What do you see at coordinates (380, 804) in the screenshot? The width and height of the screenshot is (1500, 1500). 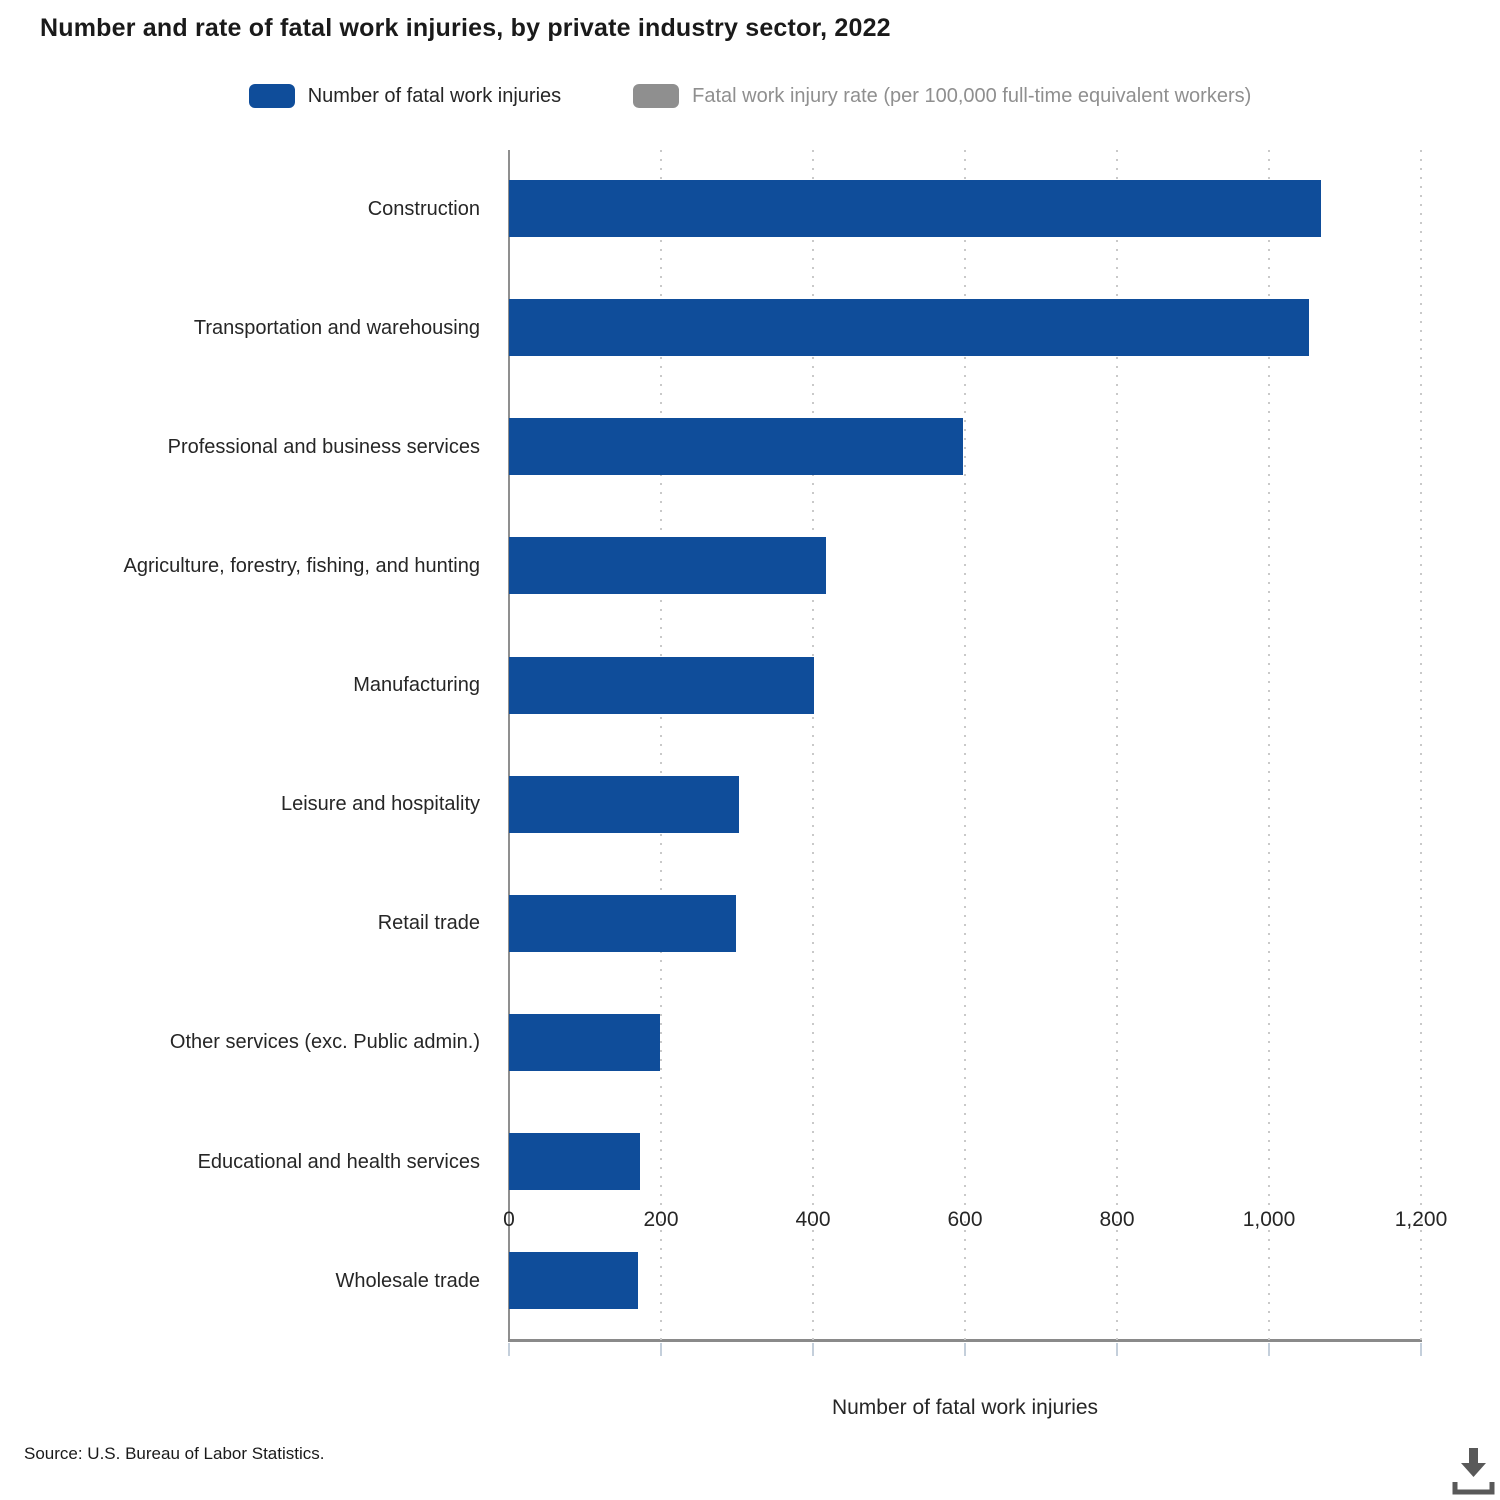 I see `category-label: Leisure and hospitality` at bounding box center [380, 804].